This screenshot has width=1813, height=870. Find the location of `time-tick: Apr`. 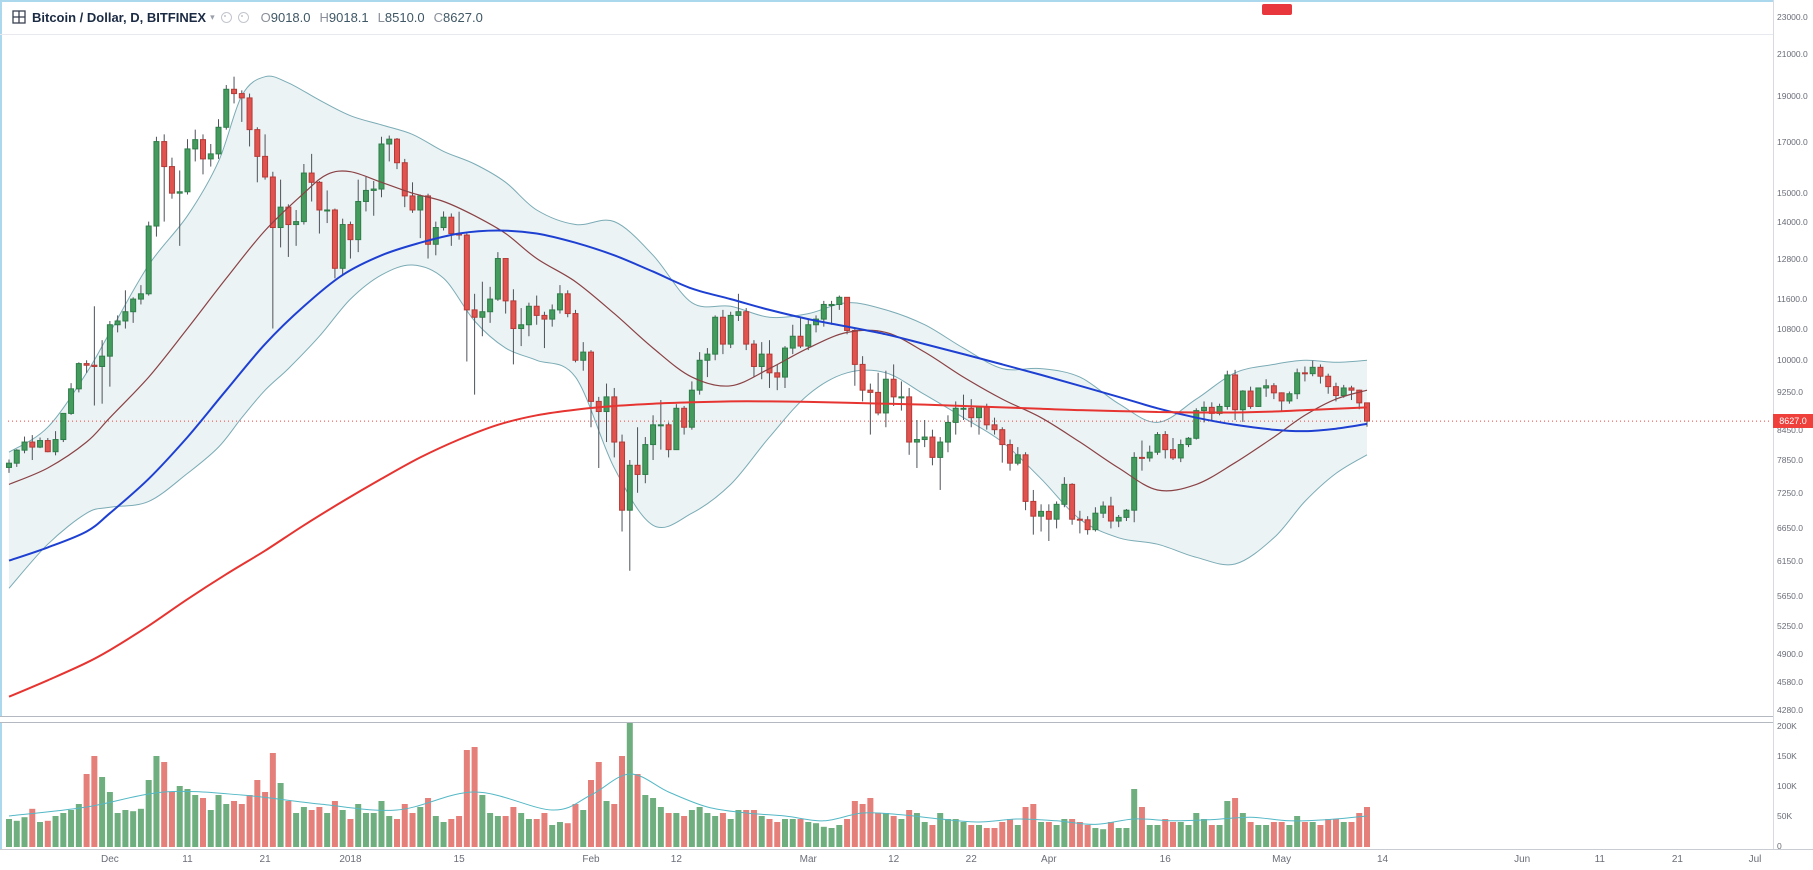

time-tick: Apr is located at coordinates (1049, 859).